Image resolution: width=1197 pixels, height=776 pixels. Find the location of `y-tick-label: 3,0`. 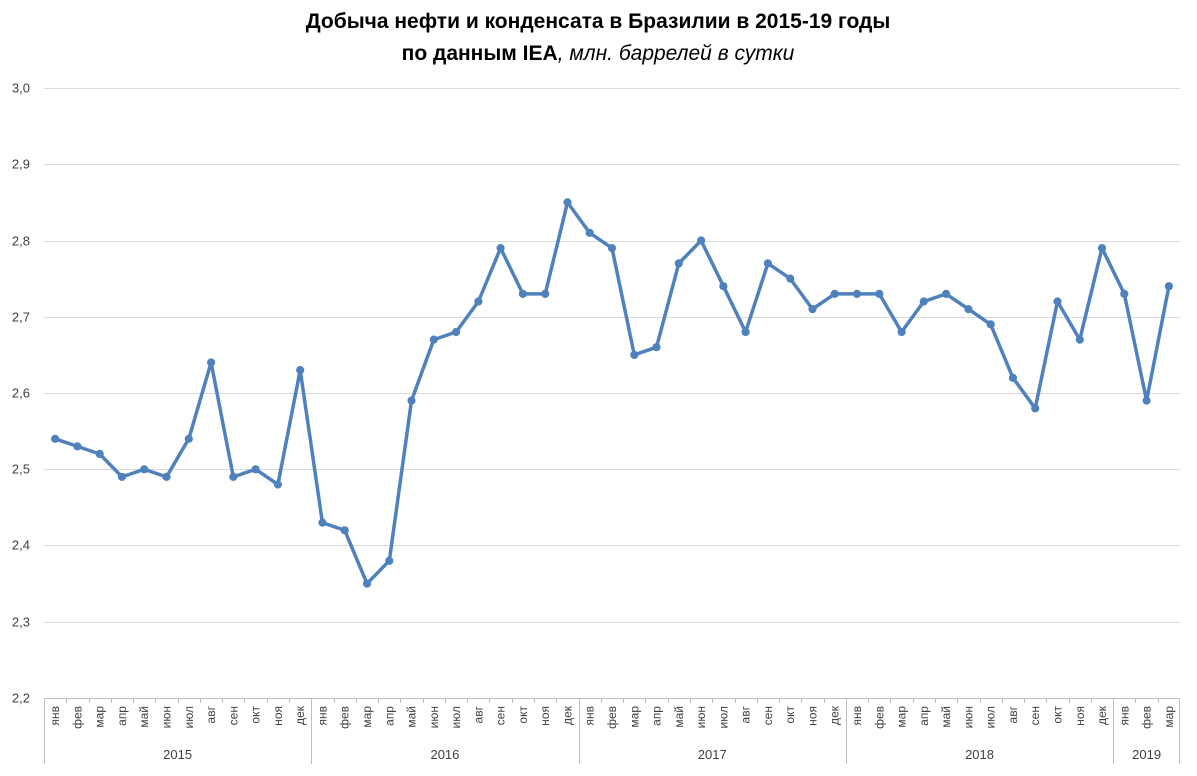

y-tick-label: 3,0 is located at coordinates (21, 88).